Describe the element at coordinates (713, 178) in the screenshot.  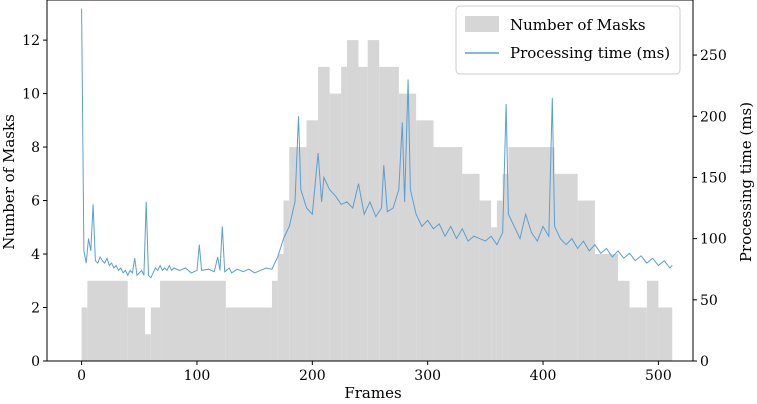
I see `y-right-tick-label-150: 150` at that location.